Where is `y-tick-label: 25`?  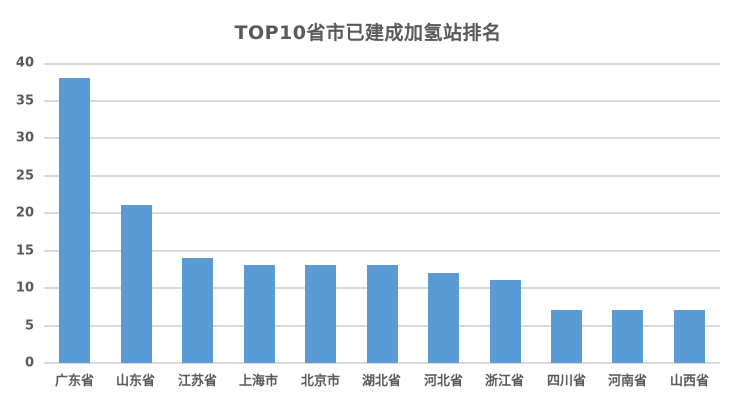
y-tick-label: 25 is located at coordinates (24, 176).